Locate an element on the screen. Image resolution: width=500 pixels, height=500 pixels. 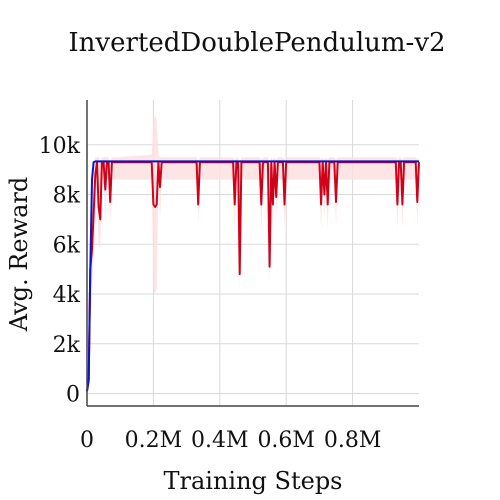
x-tick-label: 0.8M is located at coordinates (353, 440).